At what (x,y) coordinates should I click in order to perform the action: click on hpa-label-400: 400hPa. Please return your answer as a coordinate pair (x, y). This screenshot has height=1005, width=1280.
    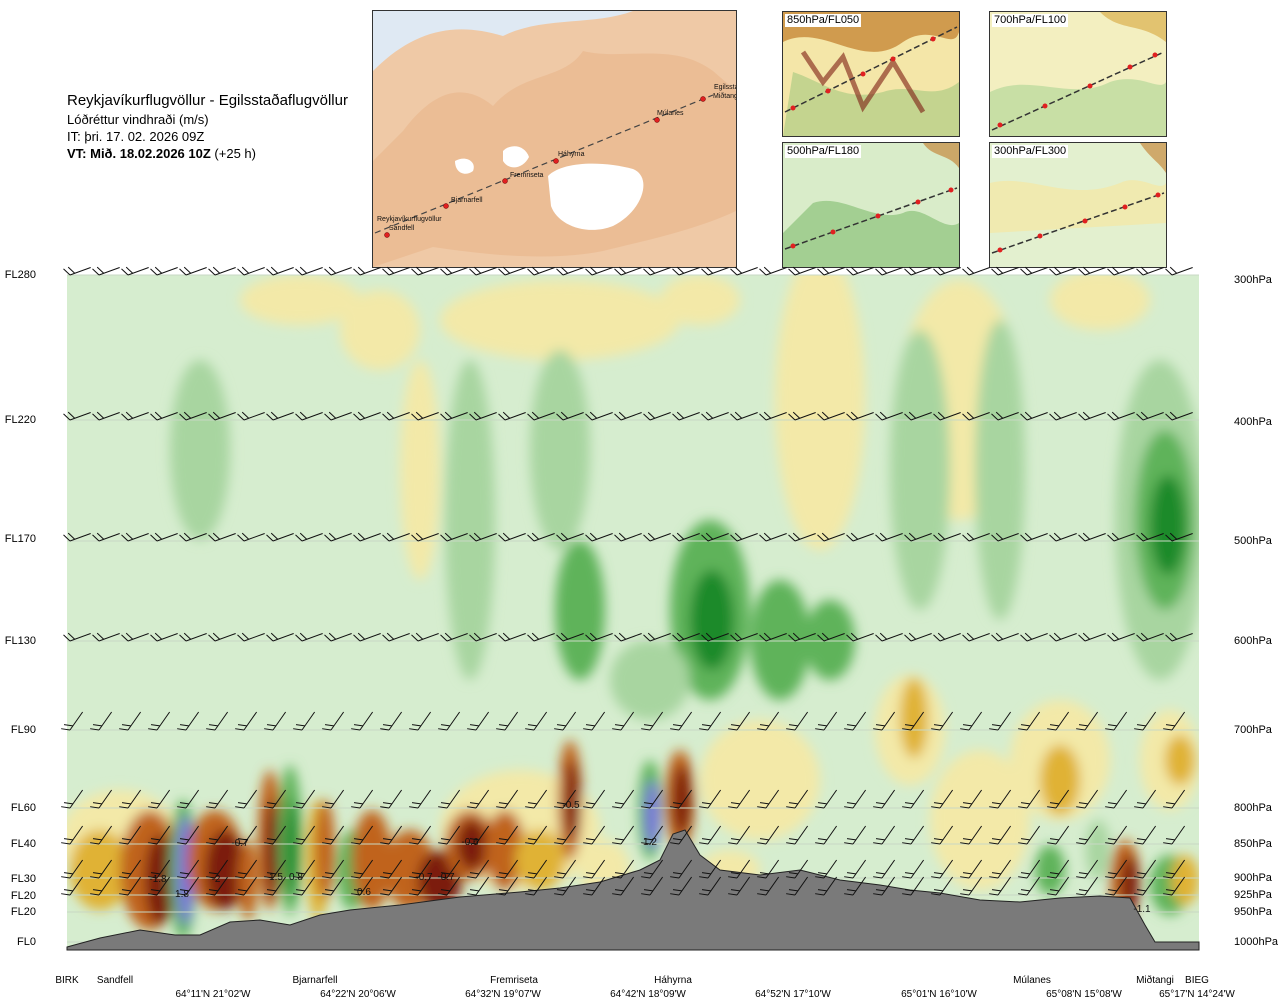
    Looking at the image, I should click on (1253, 422).